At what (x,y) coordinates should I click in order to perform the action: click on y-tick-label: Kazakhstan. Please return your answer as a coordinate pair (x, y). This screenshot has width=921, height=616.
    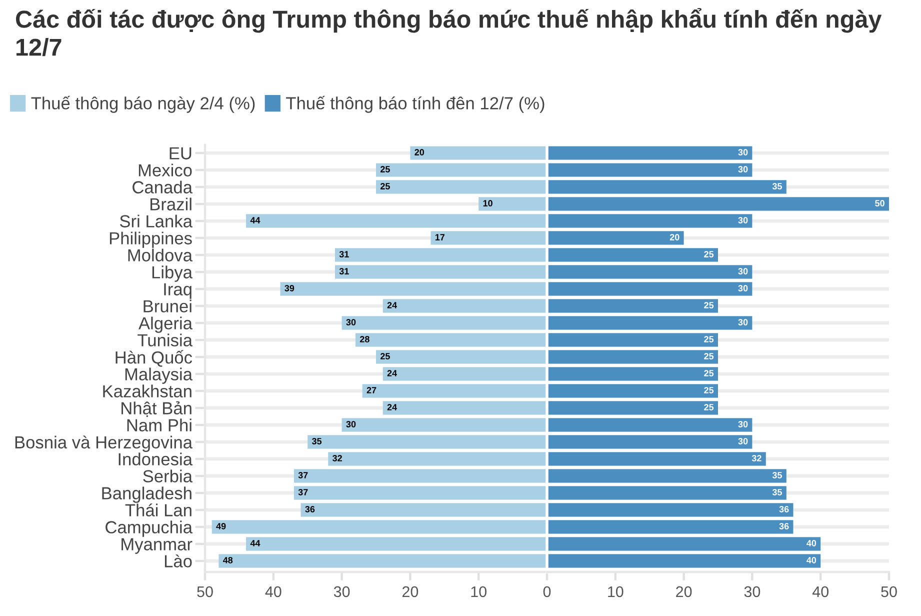
    Looking at the image, I should click on (147, 391).